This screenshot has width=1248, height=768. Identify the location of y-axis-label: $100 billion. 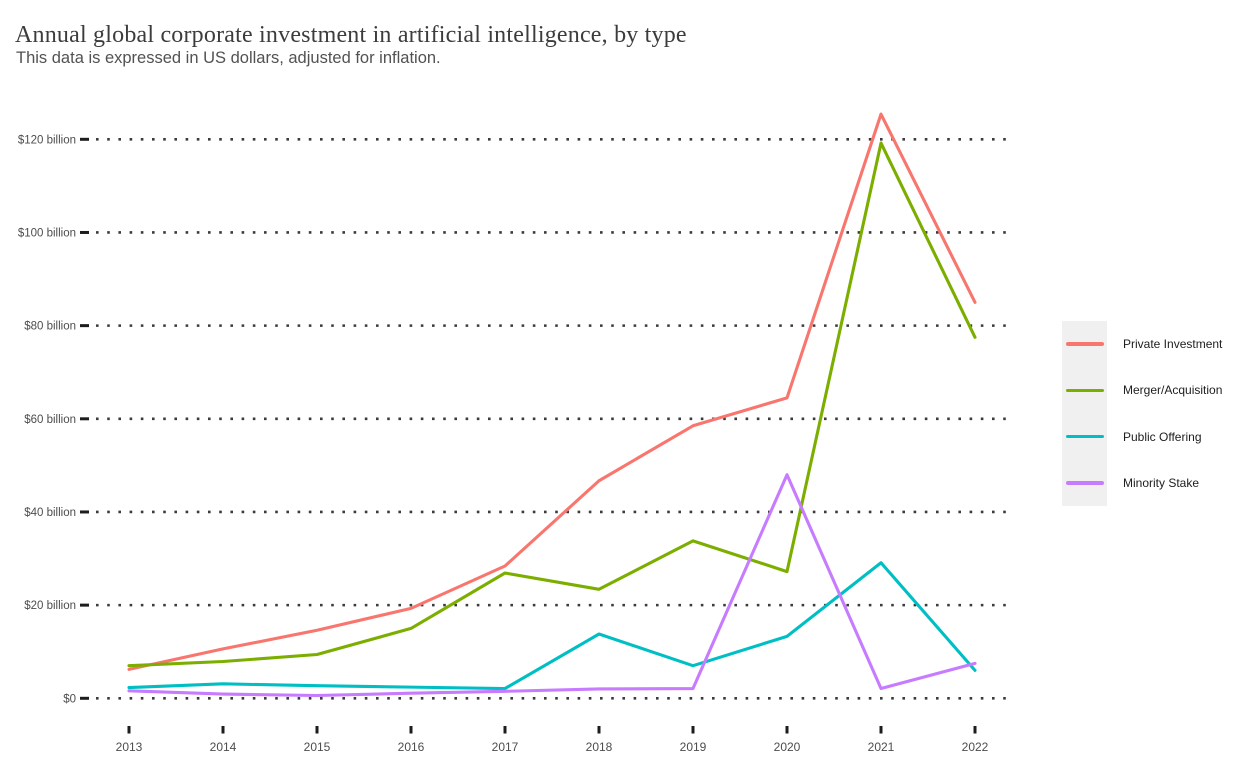
(47, 233).